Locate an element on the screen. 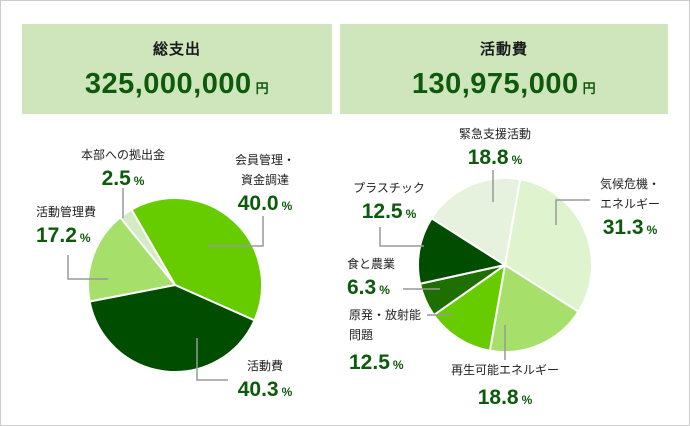  label-name: 気候危機・ is located at coordinates (629, 184).